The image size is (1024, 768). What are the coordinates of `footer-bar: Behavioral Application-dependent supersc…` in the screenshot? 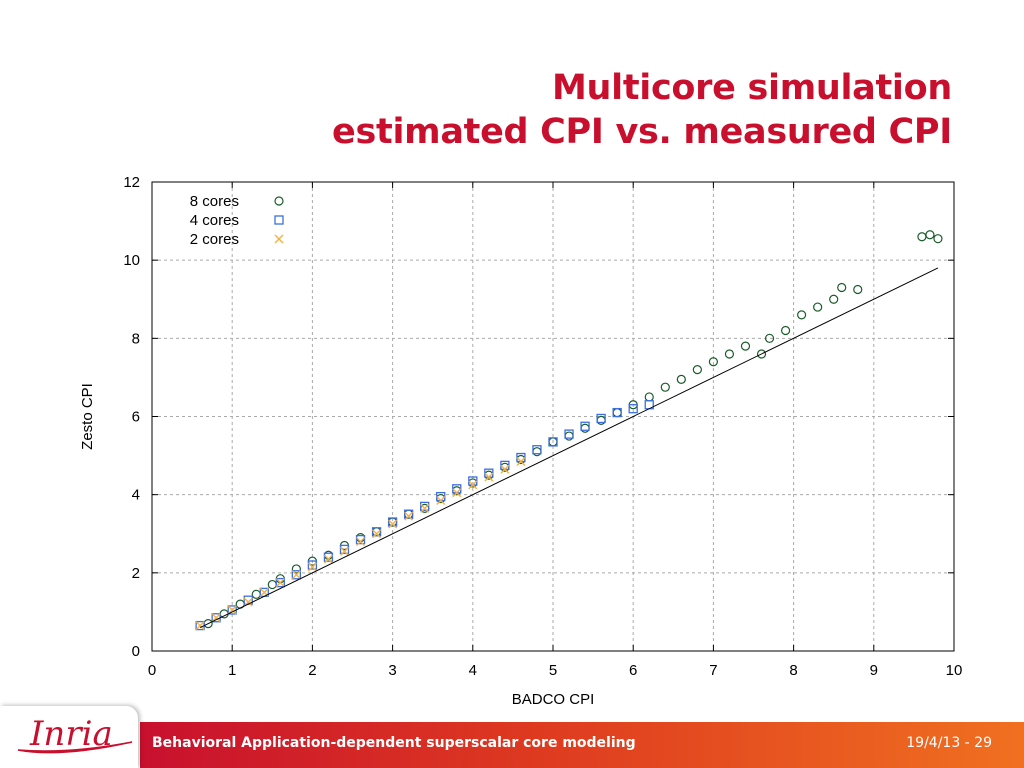 It's located at (582, 745).